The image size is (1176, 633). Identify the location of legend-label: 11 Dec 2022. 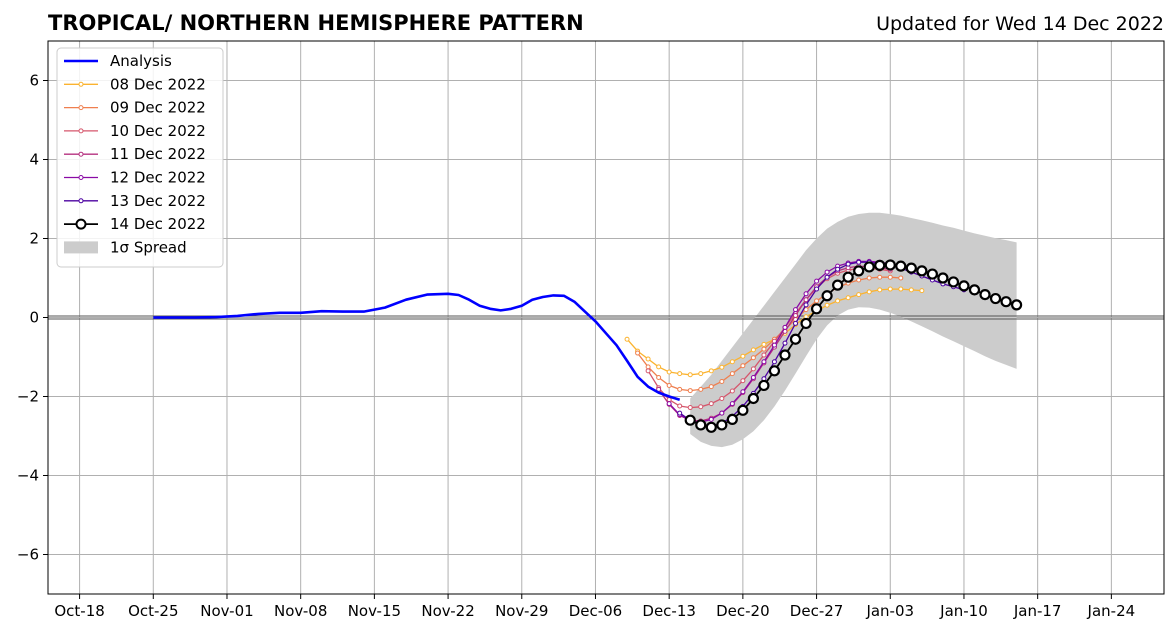
(158, 154).